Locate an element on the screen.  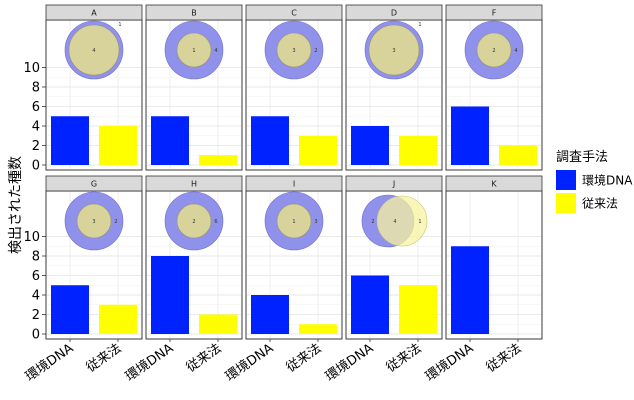
venn-middle-count: 4 is located at coordinates (394, 222).